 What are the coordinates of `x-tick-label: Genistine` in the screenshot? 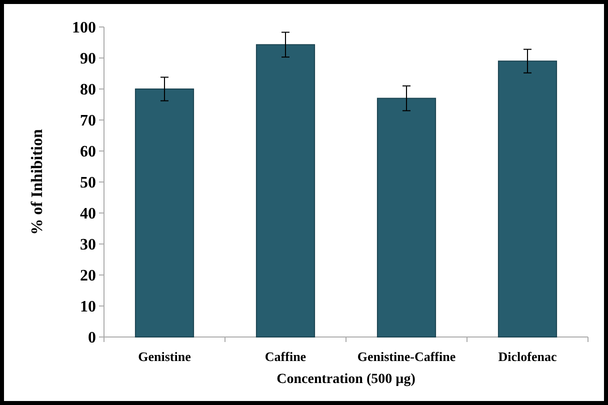 It's located at (165, 356).